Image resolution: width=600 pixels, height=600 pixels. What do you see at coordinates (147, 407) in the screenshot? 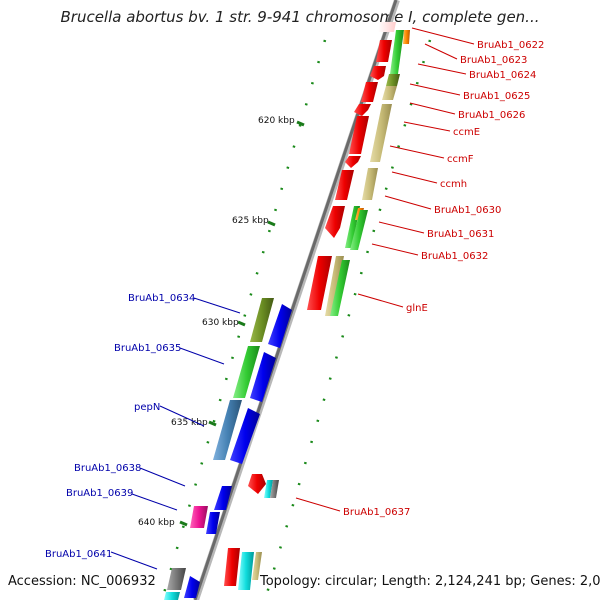
I see `gene-label-pepN: pepN` at bounding box center [147, 407].